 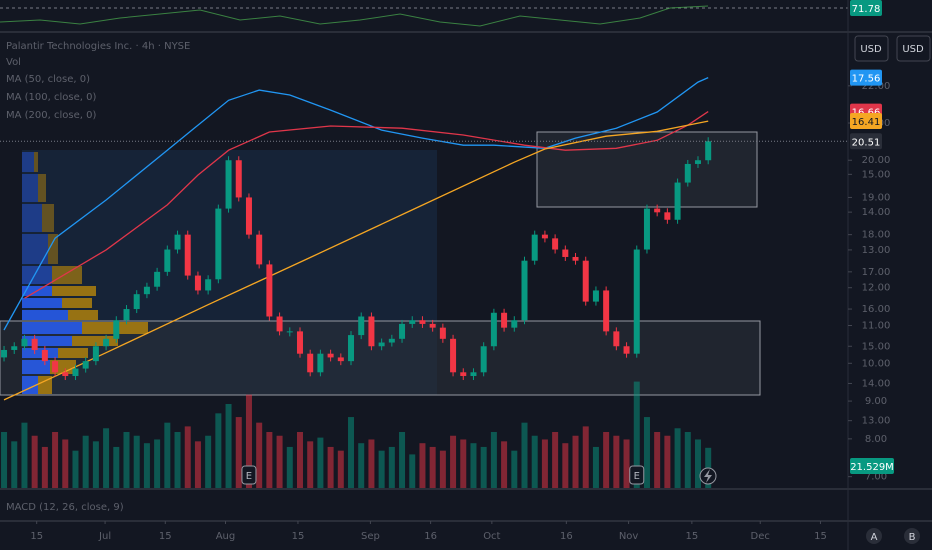 I want to click on scale-button-label: B, so click(x=912, y=537).